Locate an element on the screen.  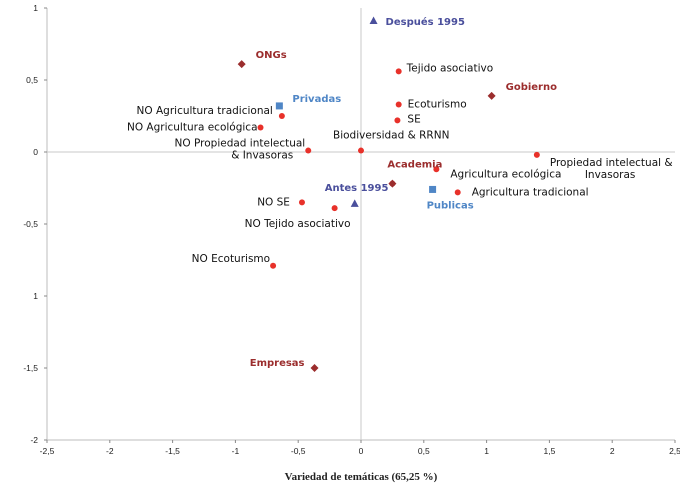
point-label: Biodiversidad & RRNN is located at coordinates (391, 136).